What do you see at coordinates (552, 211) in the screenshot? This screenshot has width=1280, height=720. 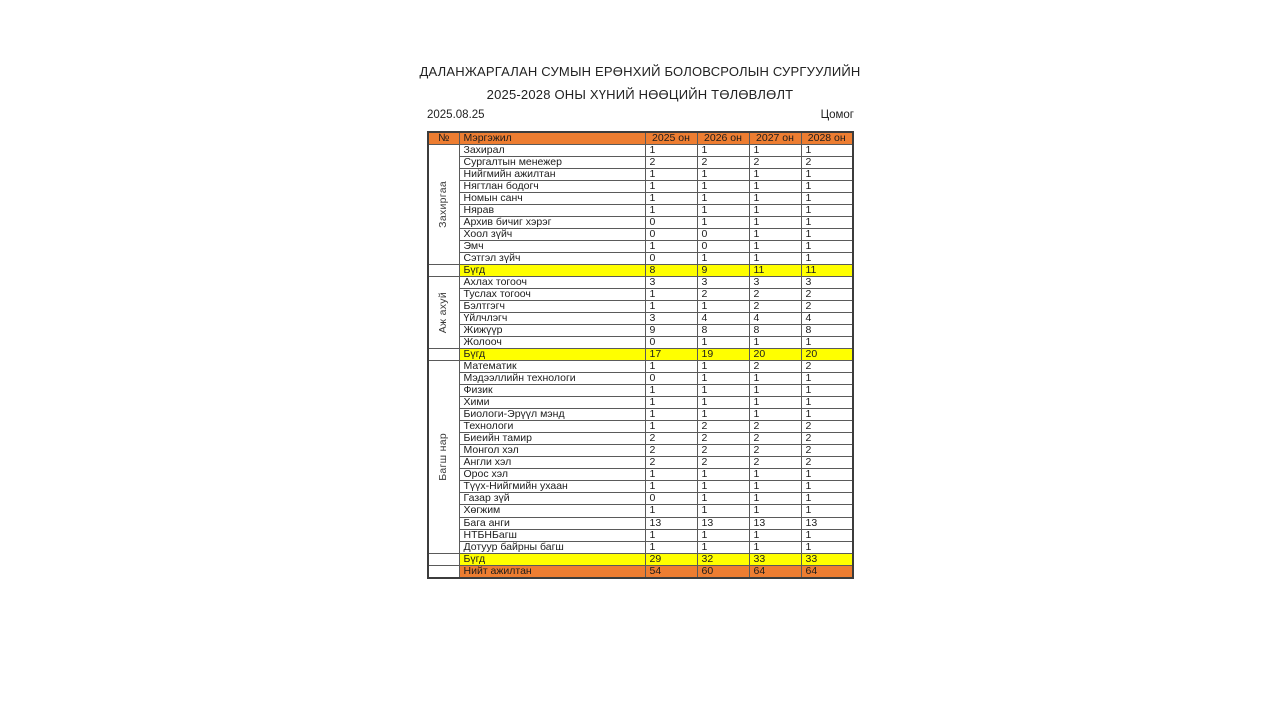 I see `profession-cell: Нярав` at bounding box center [552, 211].